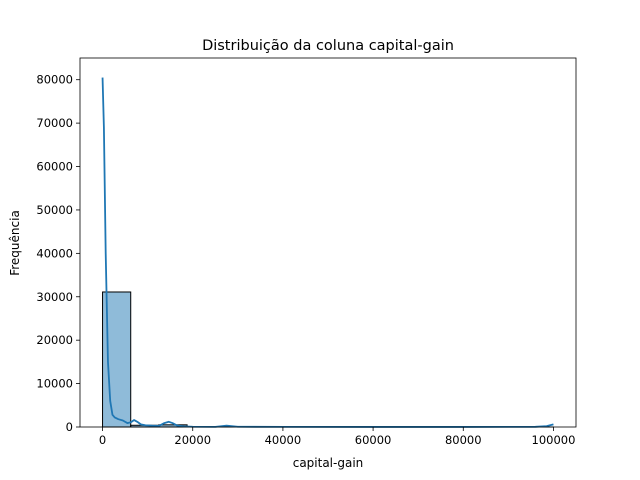  I want to click on x-tick-label: 80000, so click(463, 440).